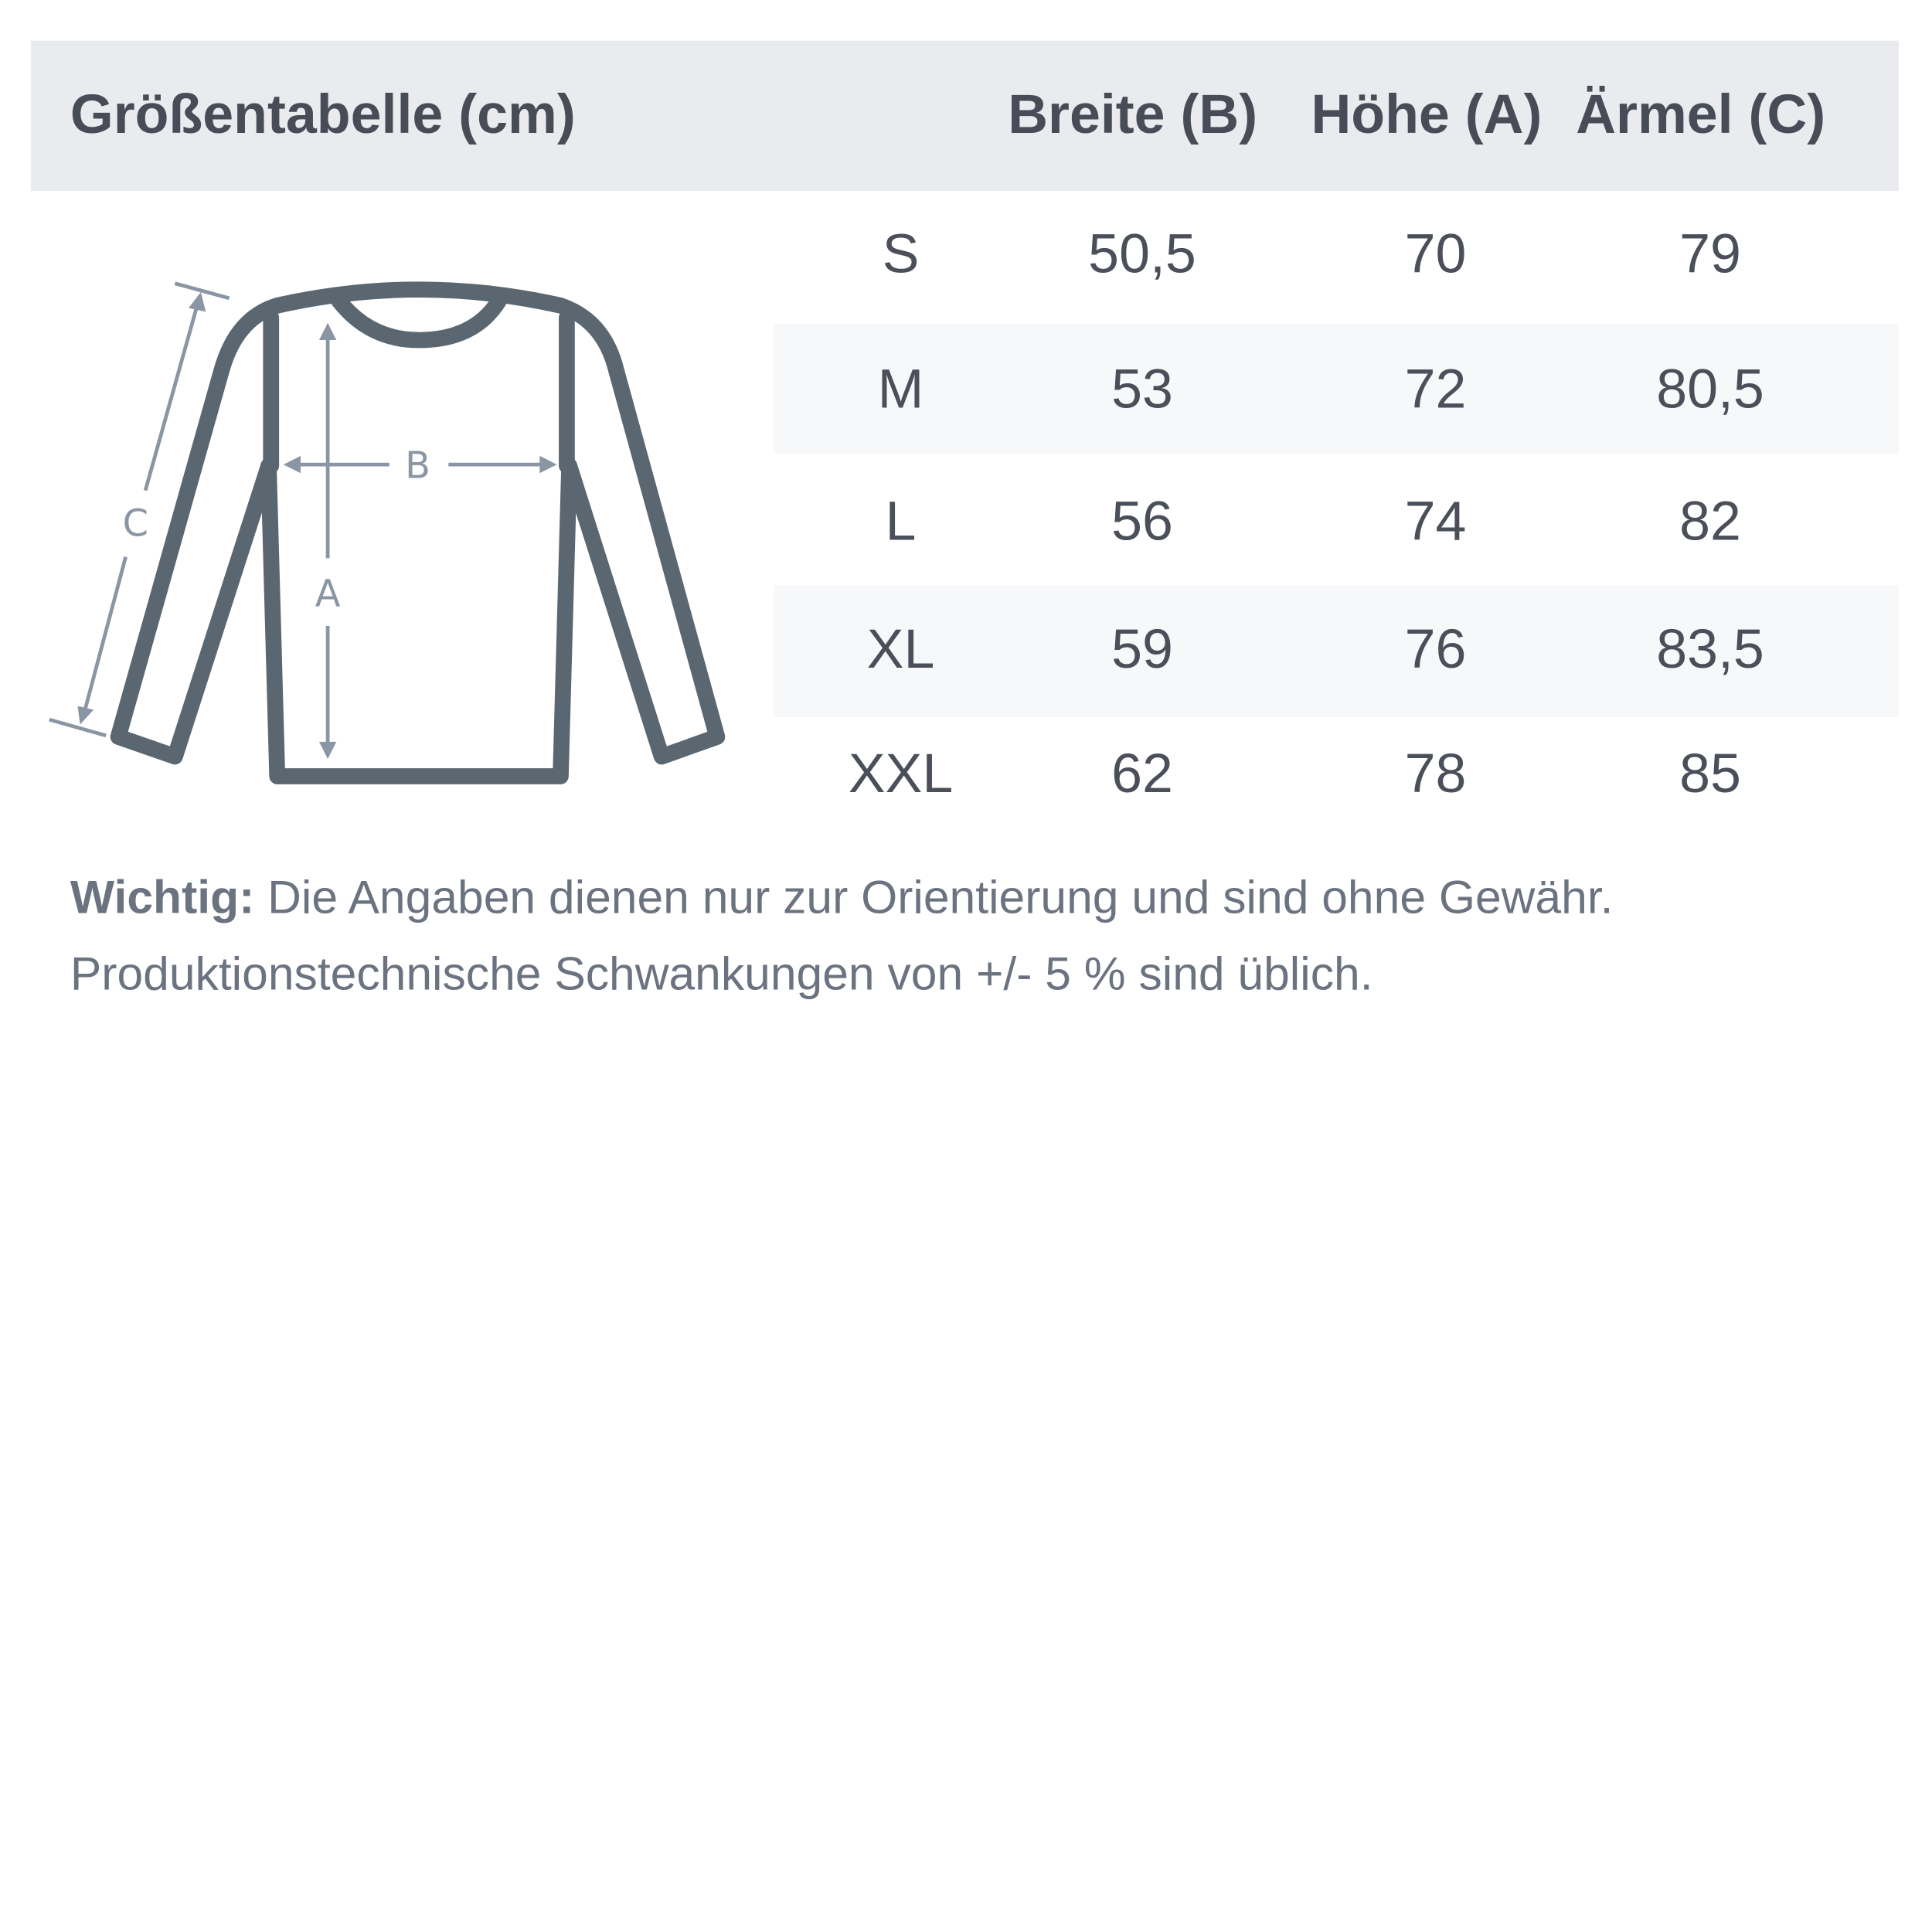 The height and width of the screenshot is (1932, 1932). I want to click on cell-size: M, so click(900, 388).